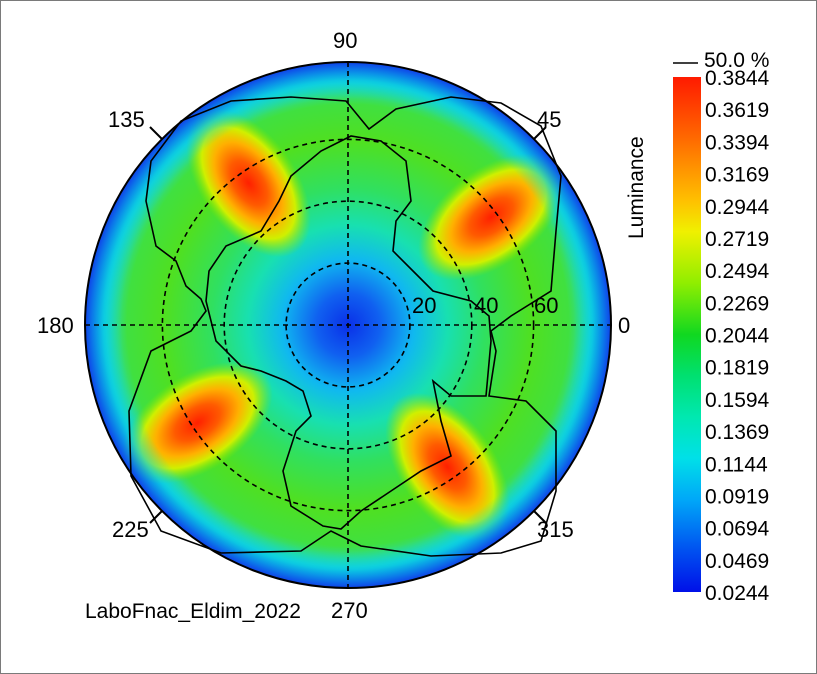 The image size is (817, 674). I want to click on angle-label-45: 45, so click(549, 119).